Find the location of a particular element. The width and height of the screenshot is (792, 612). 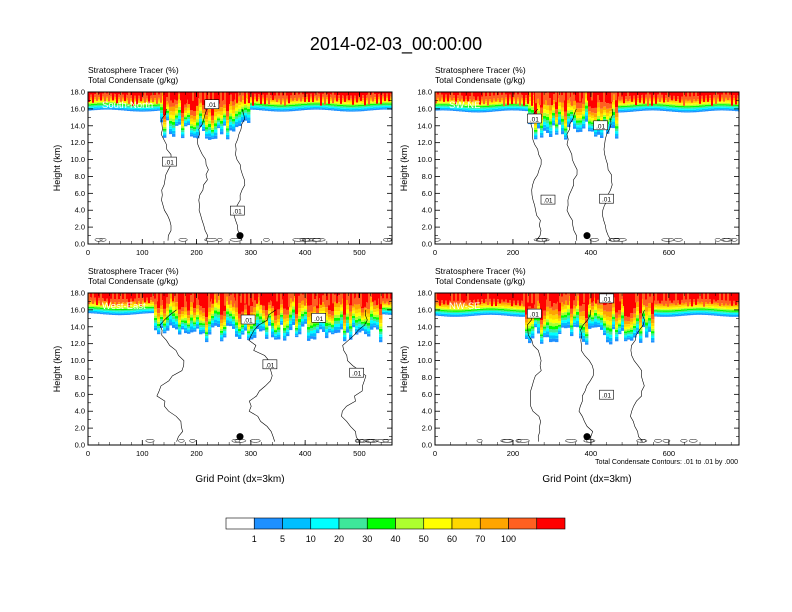

y-tick-label: 10.0 is located at coordinates (77, 360).